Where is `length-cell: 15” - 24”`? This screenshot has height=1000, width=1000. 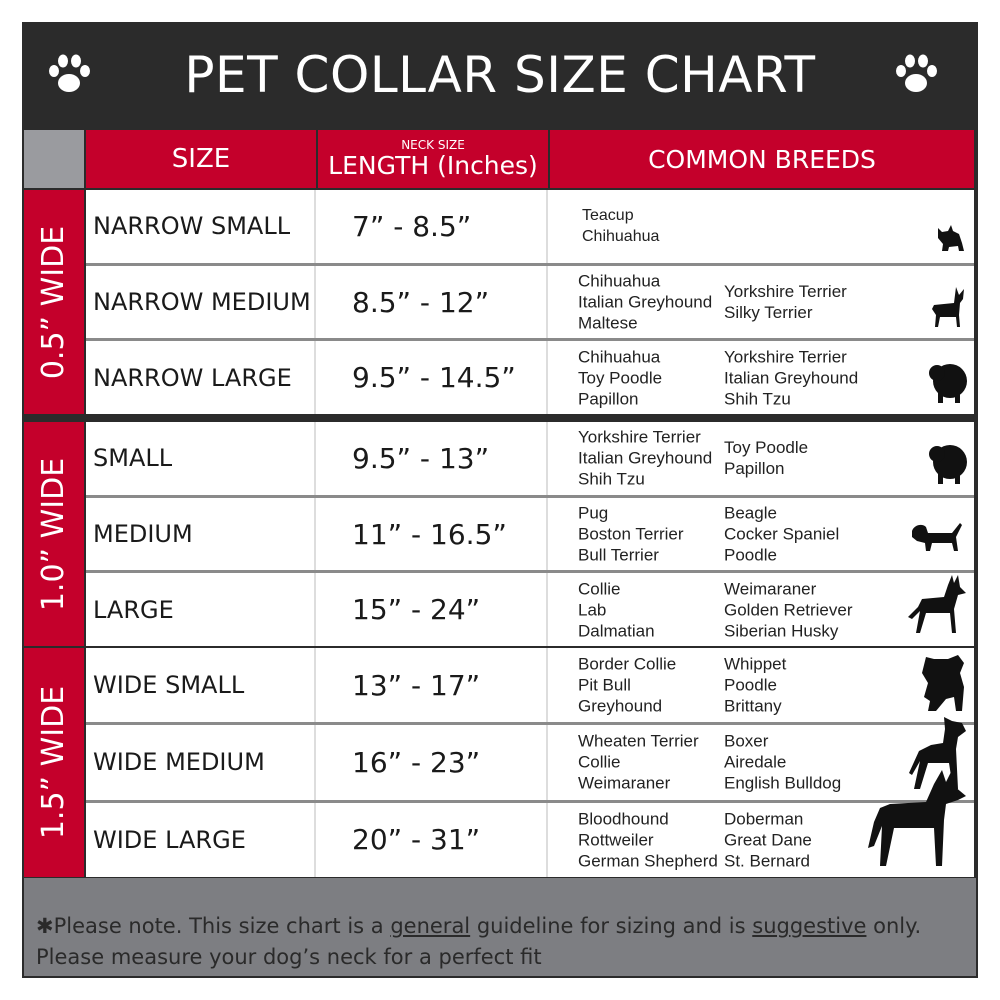
length-cell: 15” - 24” is located at coordinates (432, 610).